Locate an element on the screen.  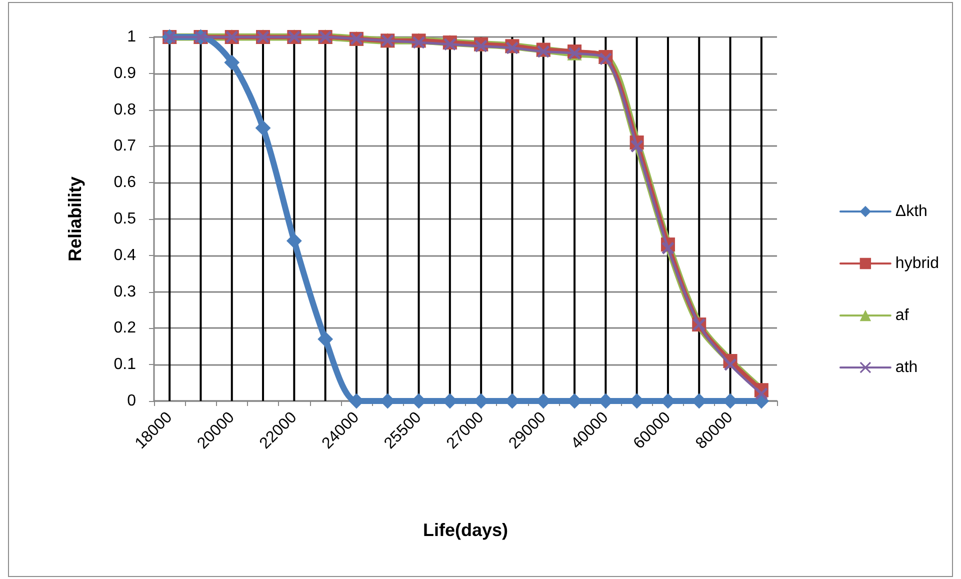
x-axis-title: Life(days) is located at coordinates (465, 530).